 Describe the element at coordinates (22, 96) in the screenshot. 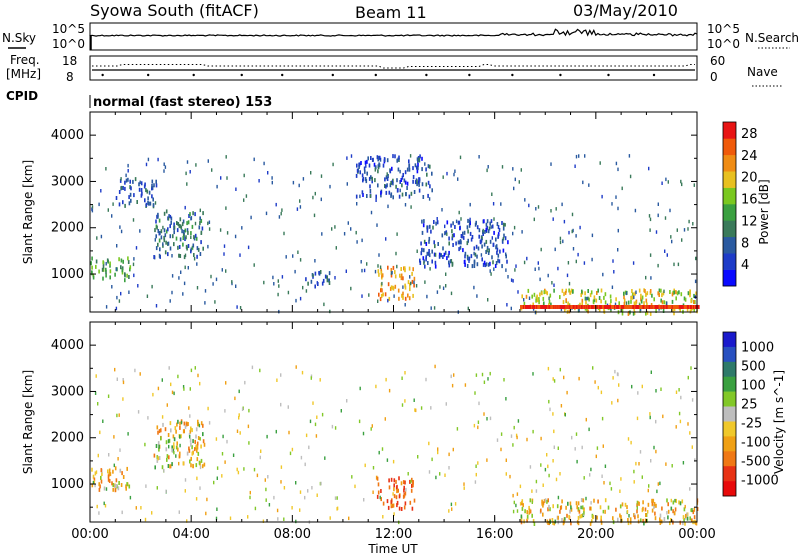

I see `cpid-label: CPID` at that location.